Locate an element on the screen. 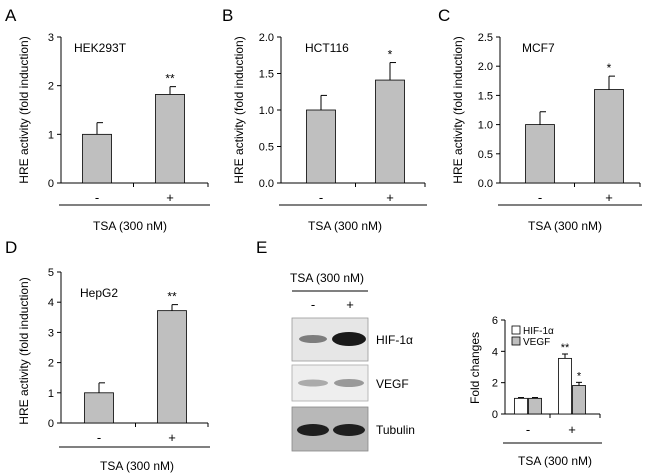 The width and height of the screenshot is (650, 476). blot-header: TSA (300 nM) is located at coordinates (327, 278).